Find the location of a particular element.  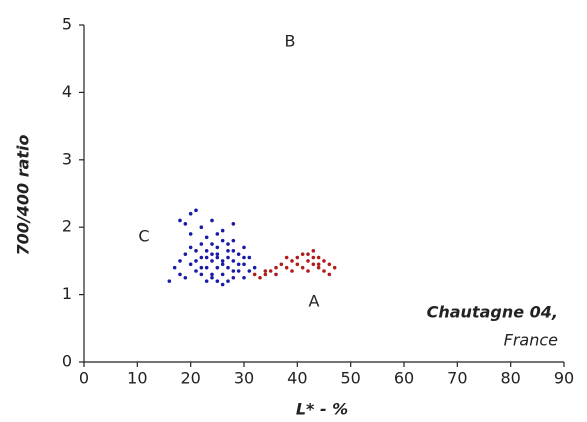

x-tick-label: 10 is located at coordinates (137, 378).